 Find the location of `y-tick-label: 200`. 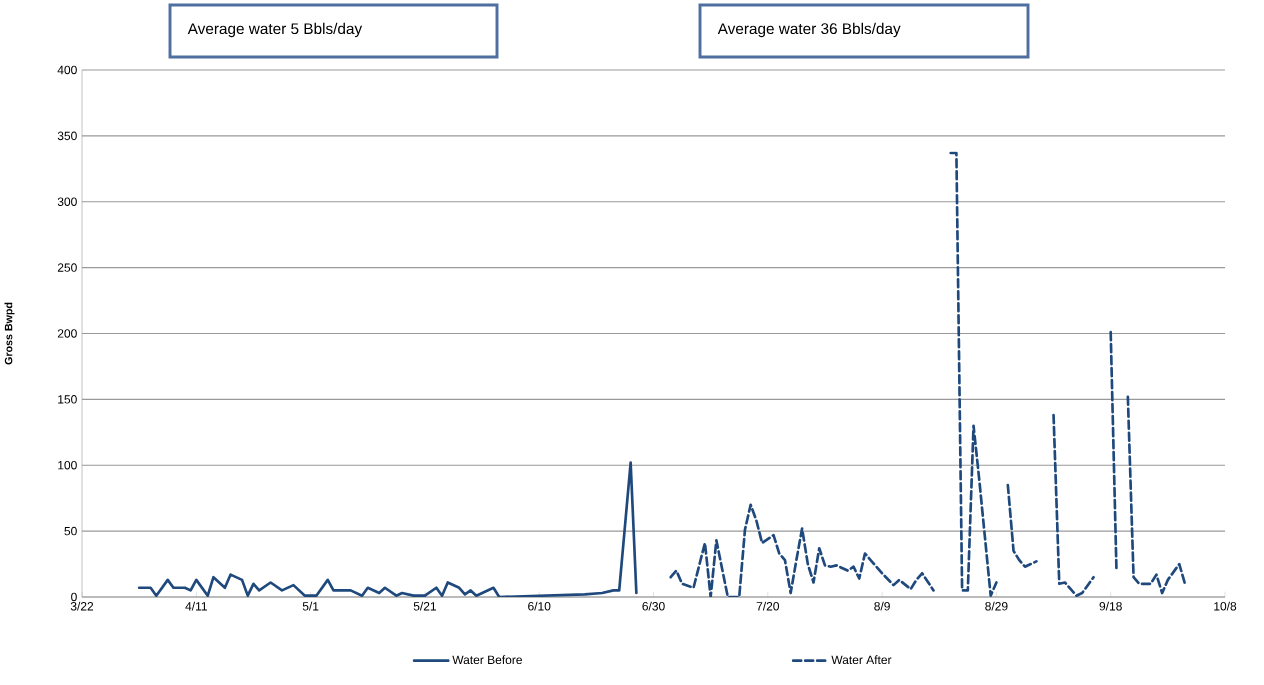

y-tick-label: 200 is located at coordinates (67, 333).